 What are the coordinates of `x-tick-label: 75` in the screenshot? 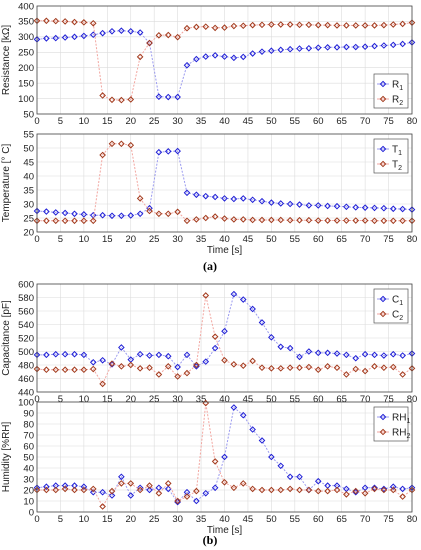 It's located at (388, 239).